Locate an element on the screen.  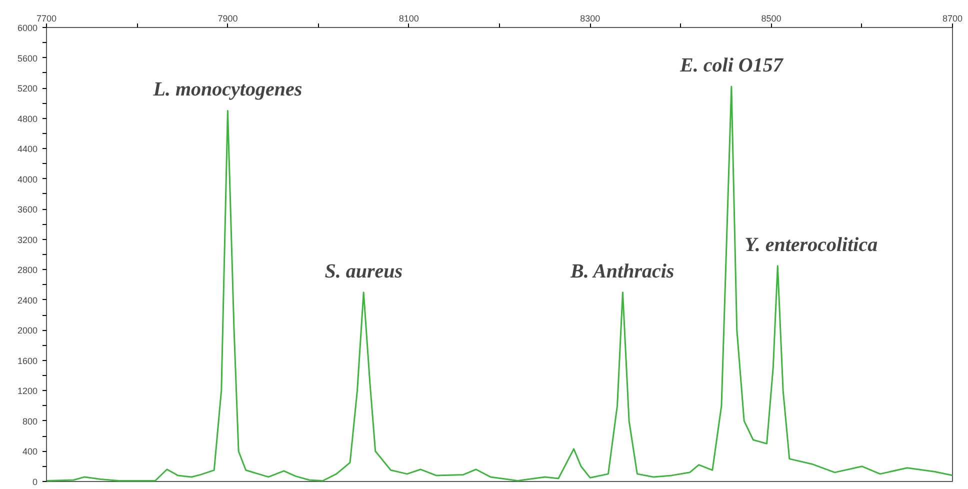
x-tick-label: 8100 is located at coordinates (408, 19).